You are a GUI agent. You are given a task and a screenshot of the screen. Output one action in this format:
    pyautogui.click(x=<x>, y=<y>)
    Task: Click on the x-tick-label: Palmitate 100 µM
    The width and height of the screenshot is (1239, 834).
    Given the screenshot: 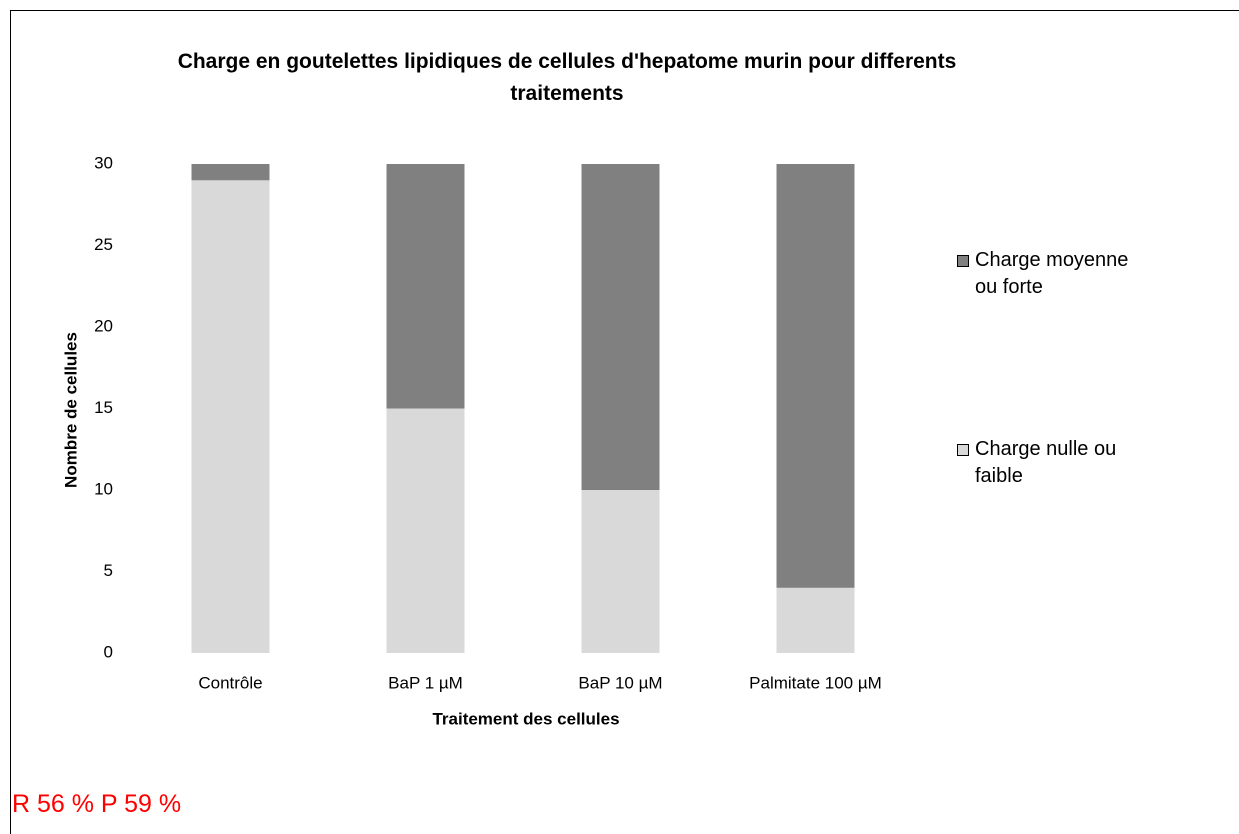 What is the action you would take?
    pyautogui.click(x=815, y=682)
    